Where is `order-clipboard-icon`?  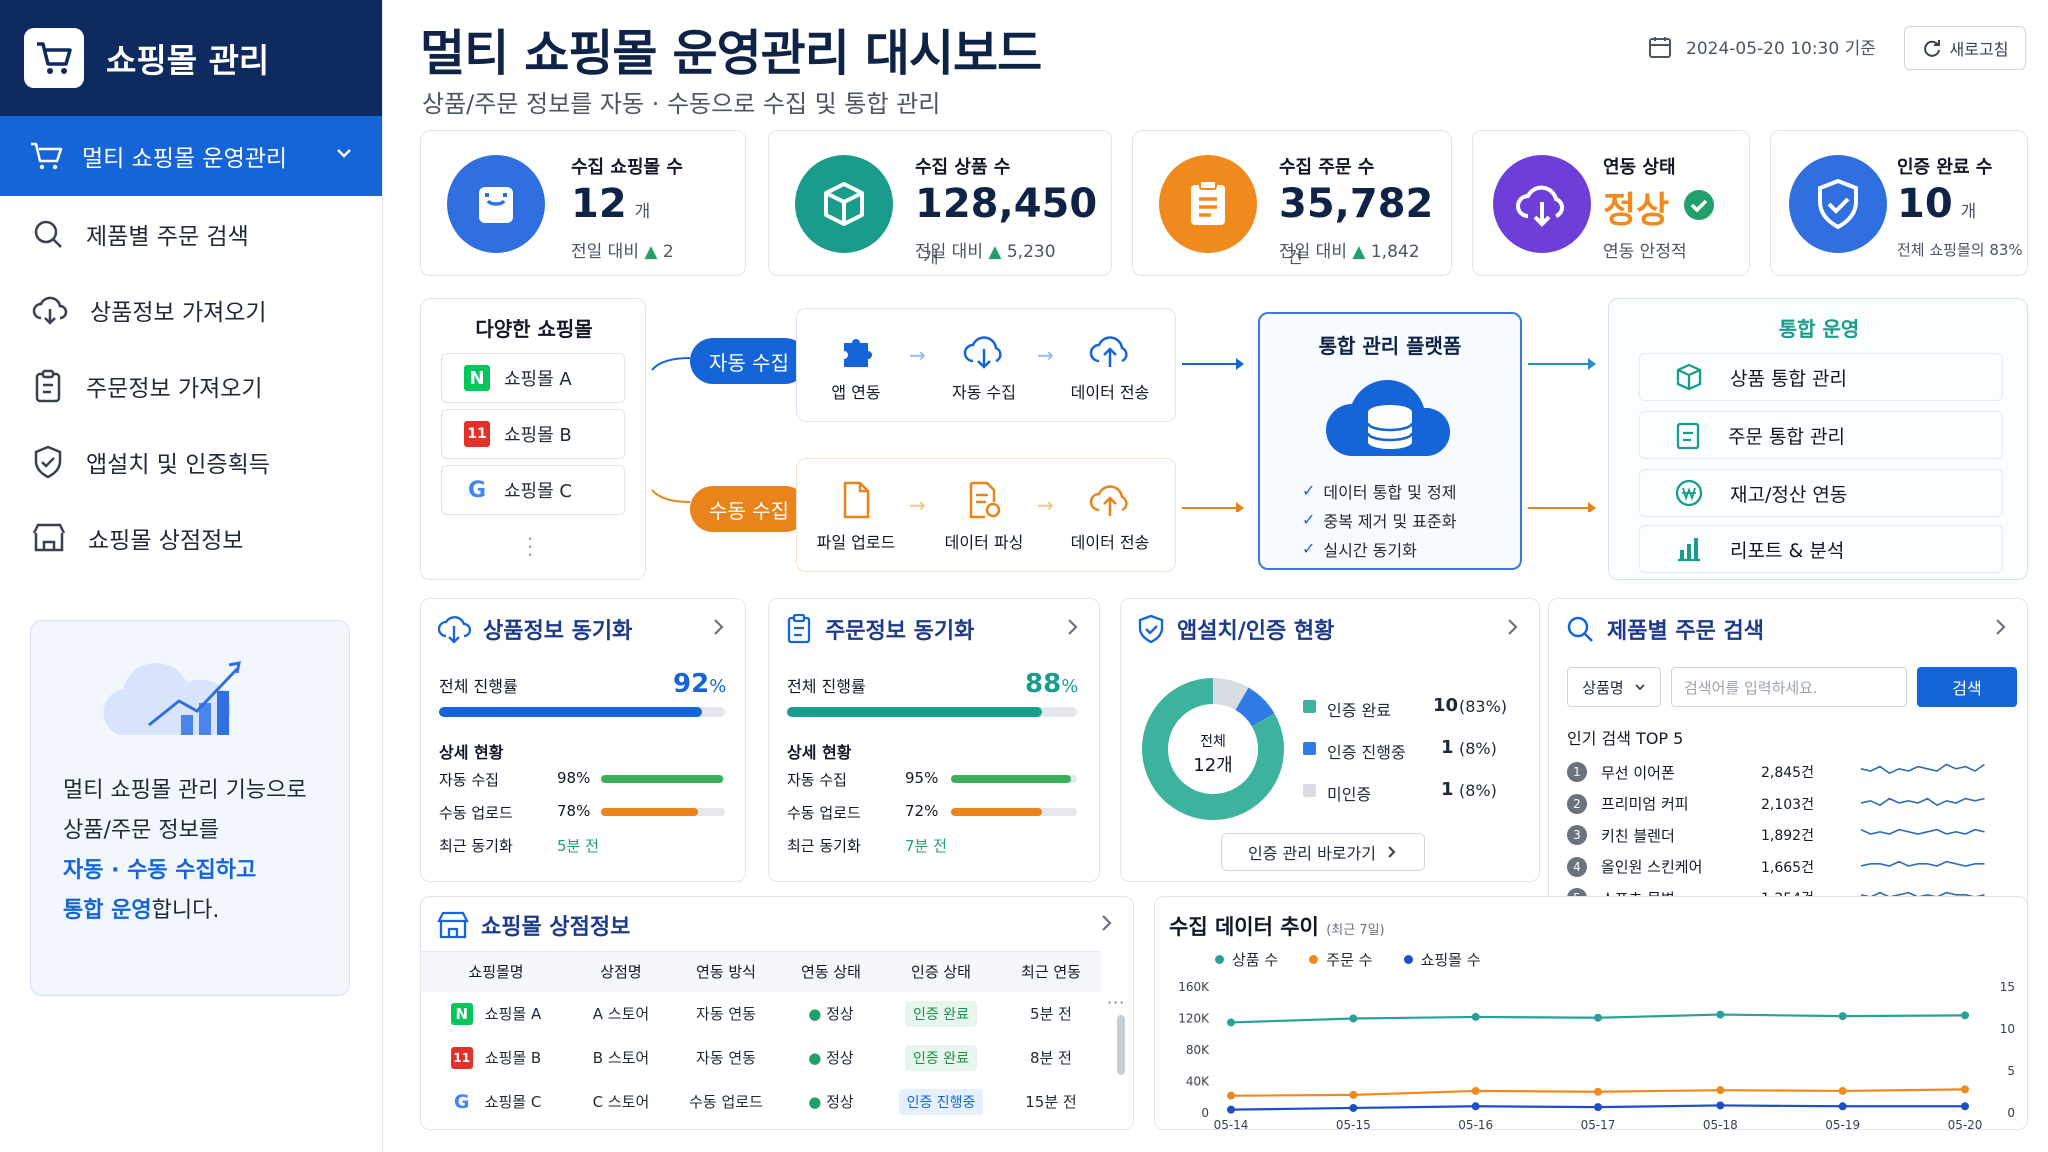
order-clipboard-icon is located at coordinates (1208, 204).